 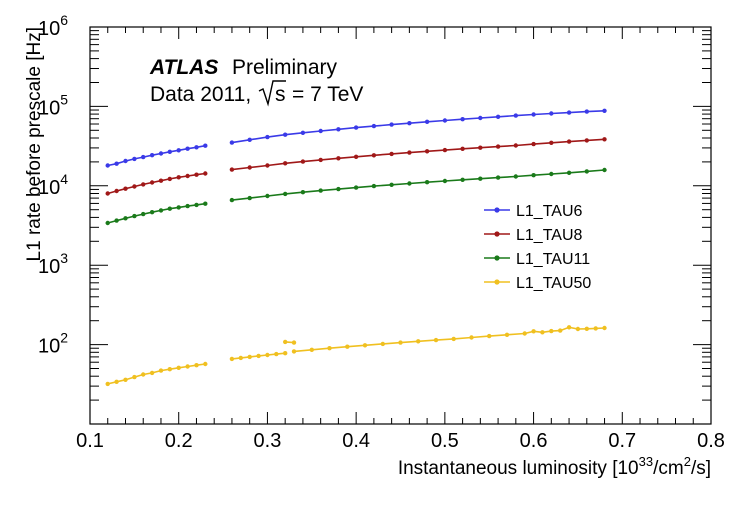 What do you see at coordinates (356, 356) in the screenshot?
I see `series-L1_TAU50` at bounding box center [356, 356].